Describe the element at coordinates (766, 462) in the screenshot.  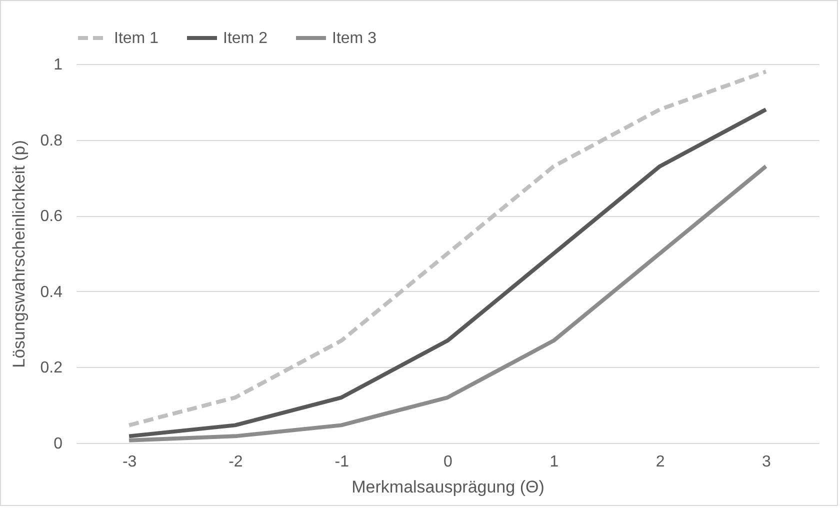
I see `x-tick-label: 3` at that location.